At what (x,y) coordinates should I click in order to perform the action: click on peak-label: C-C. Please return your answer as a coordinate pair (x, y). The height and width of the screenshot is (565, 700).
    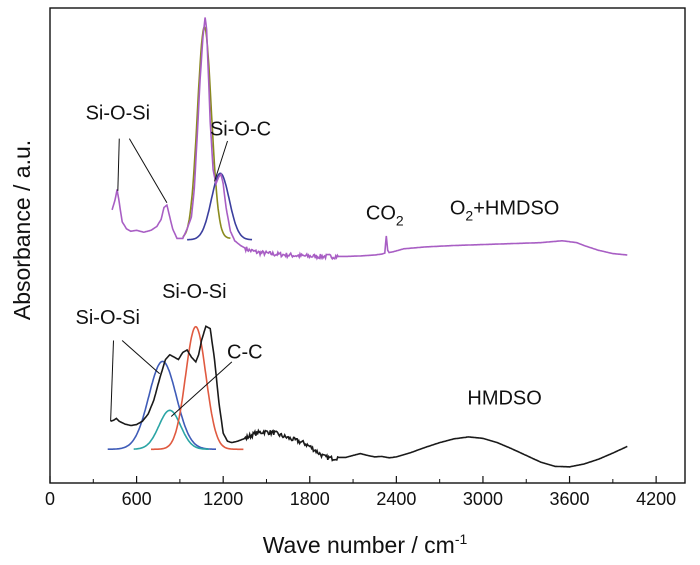
    Looking at the image, I should click on (245, 353).